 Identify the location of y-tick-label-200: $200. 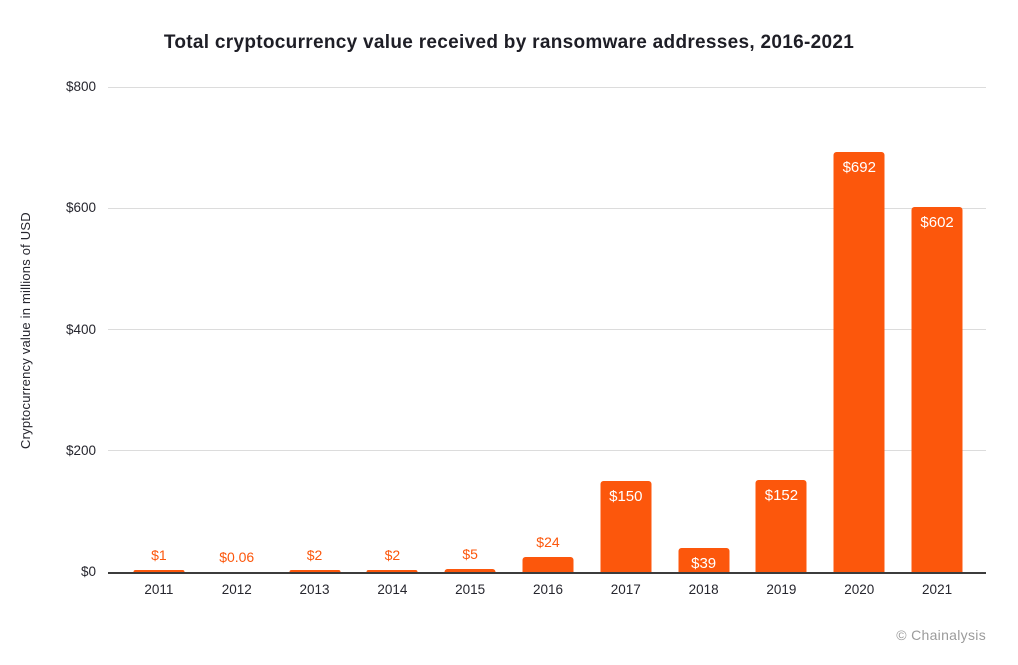
(80, 450).